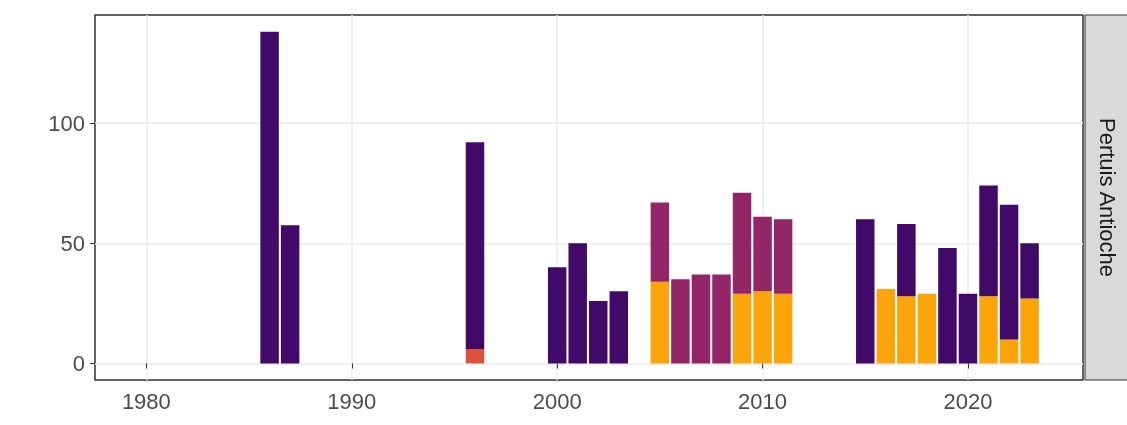 This screenshot has height=425, width=1127. What do you see at coordinates (352, 401) in the screenshot?
I see `x-tick-label: 1990` at bounding box center [352, 401].